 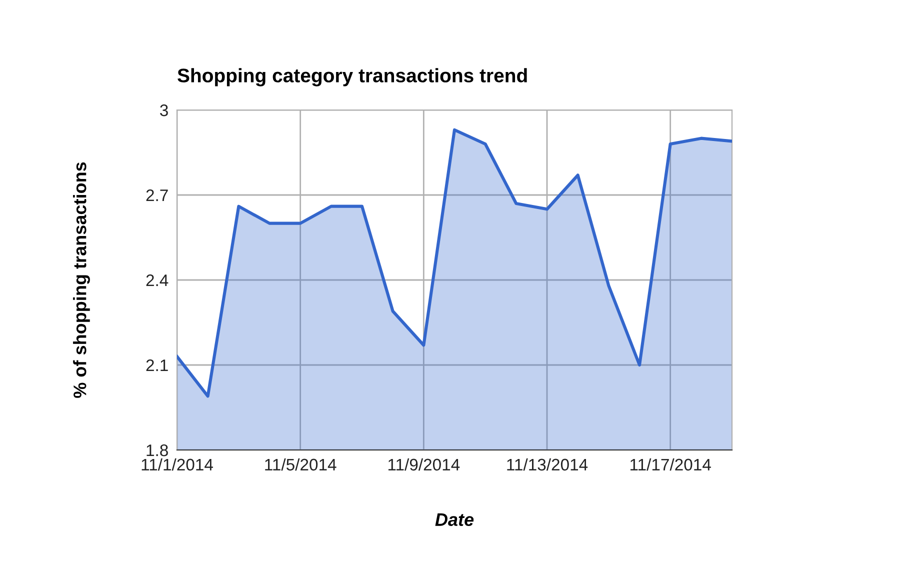 I want to click on x-tick-label: 11/1/2014, so click(x=177, y=464).